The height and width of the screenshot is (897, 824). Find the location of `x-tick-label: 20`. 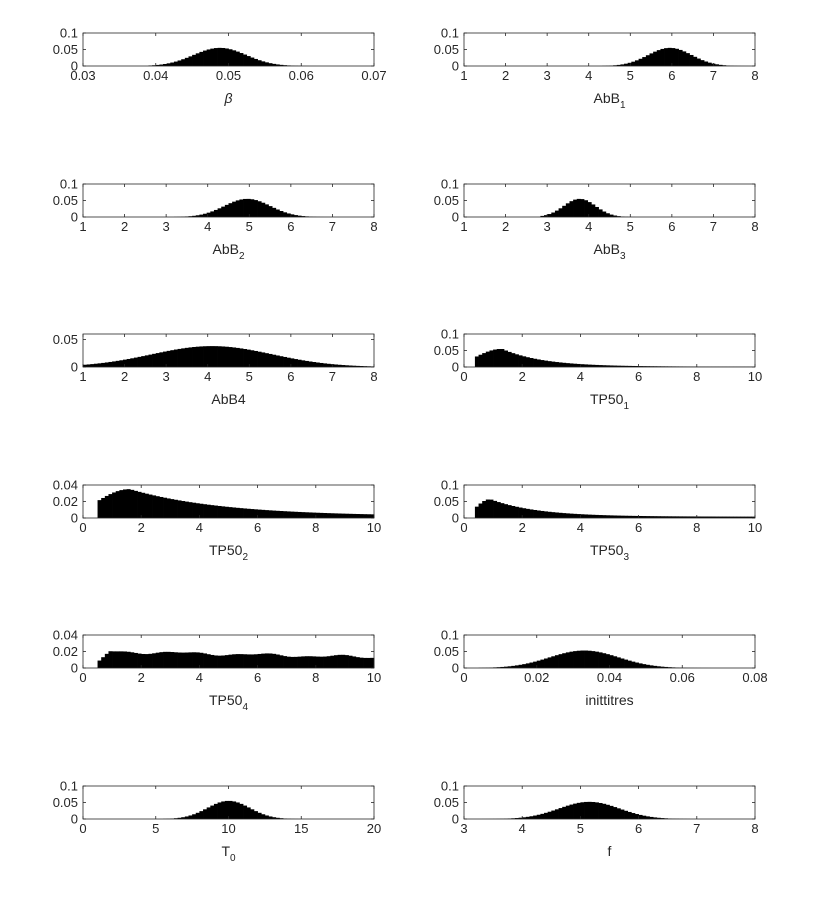

x-tick-label: 20 is located at coordinates (374, 828).